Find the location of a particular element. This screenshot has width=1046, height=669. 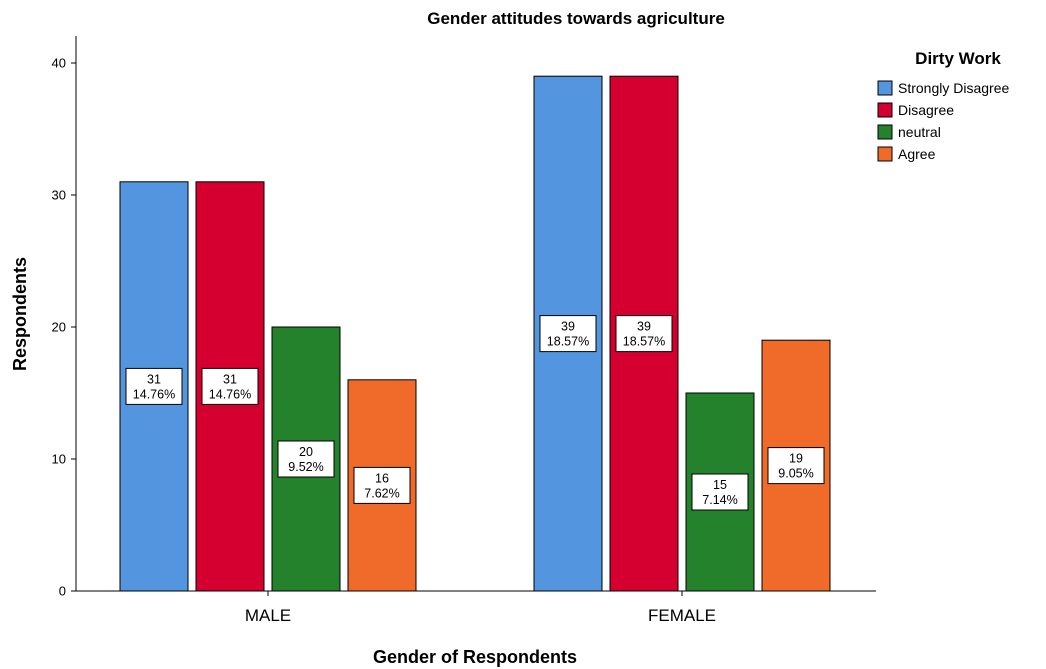

x-axis-label: Gender of Respondents is located at coordinates (475, 657).